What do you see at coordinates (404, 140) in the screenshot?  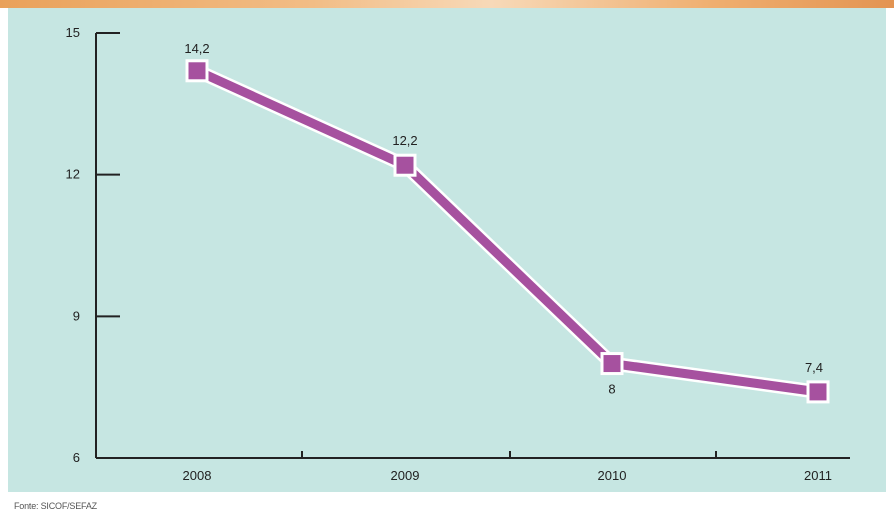 I see `data-label: 12,2` at bounding box center [404, 140].